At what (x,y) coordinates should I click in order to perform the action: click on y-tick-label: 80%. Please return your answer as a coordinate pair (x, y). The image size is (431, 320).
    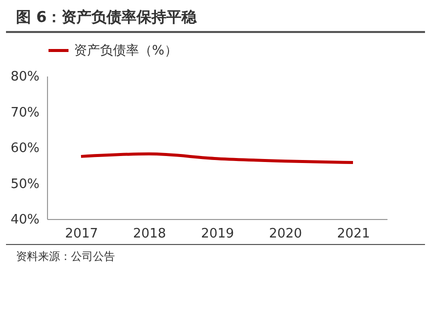
    Looking at the image, I should click on (25, 77).